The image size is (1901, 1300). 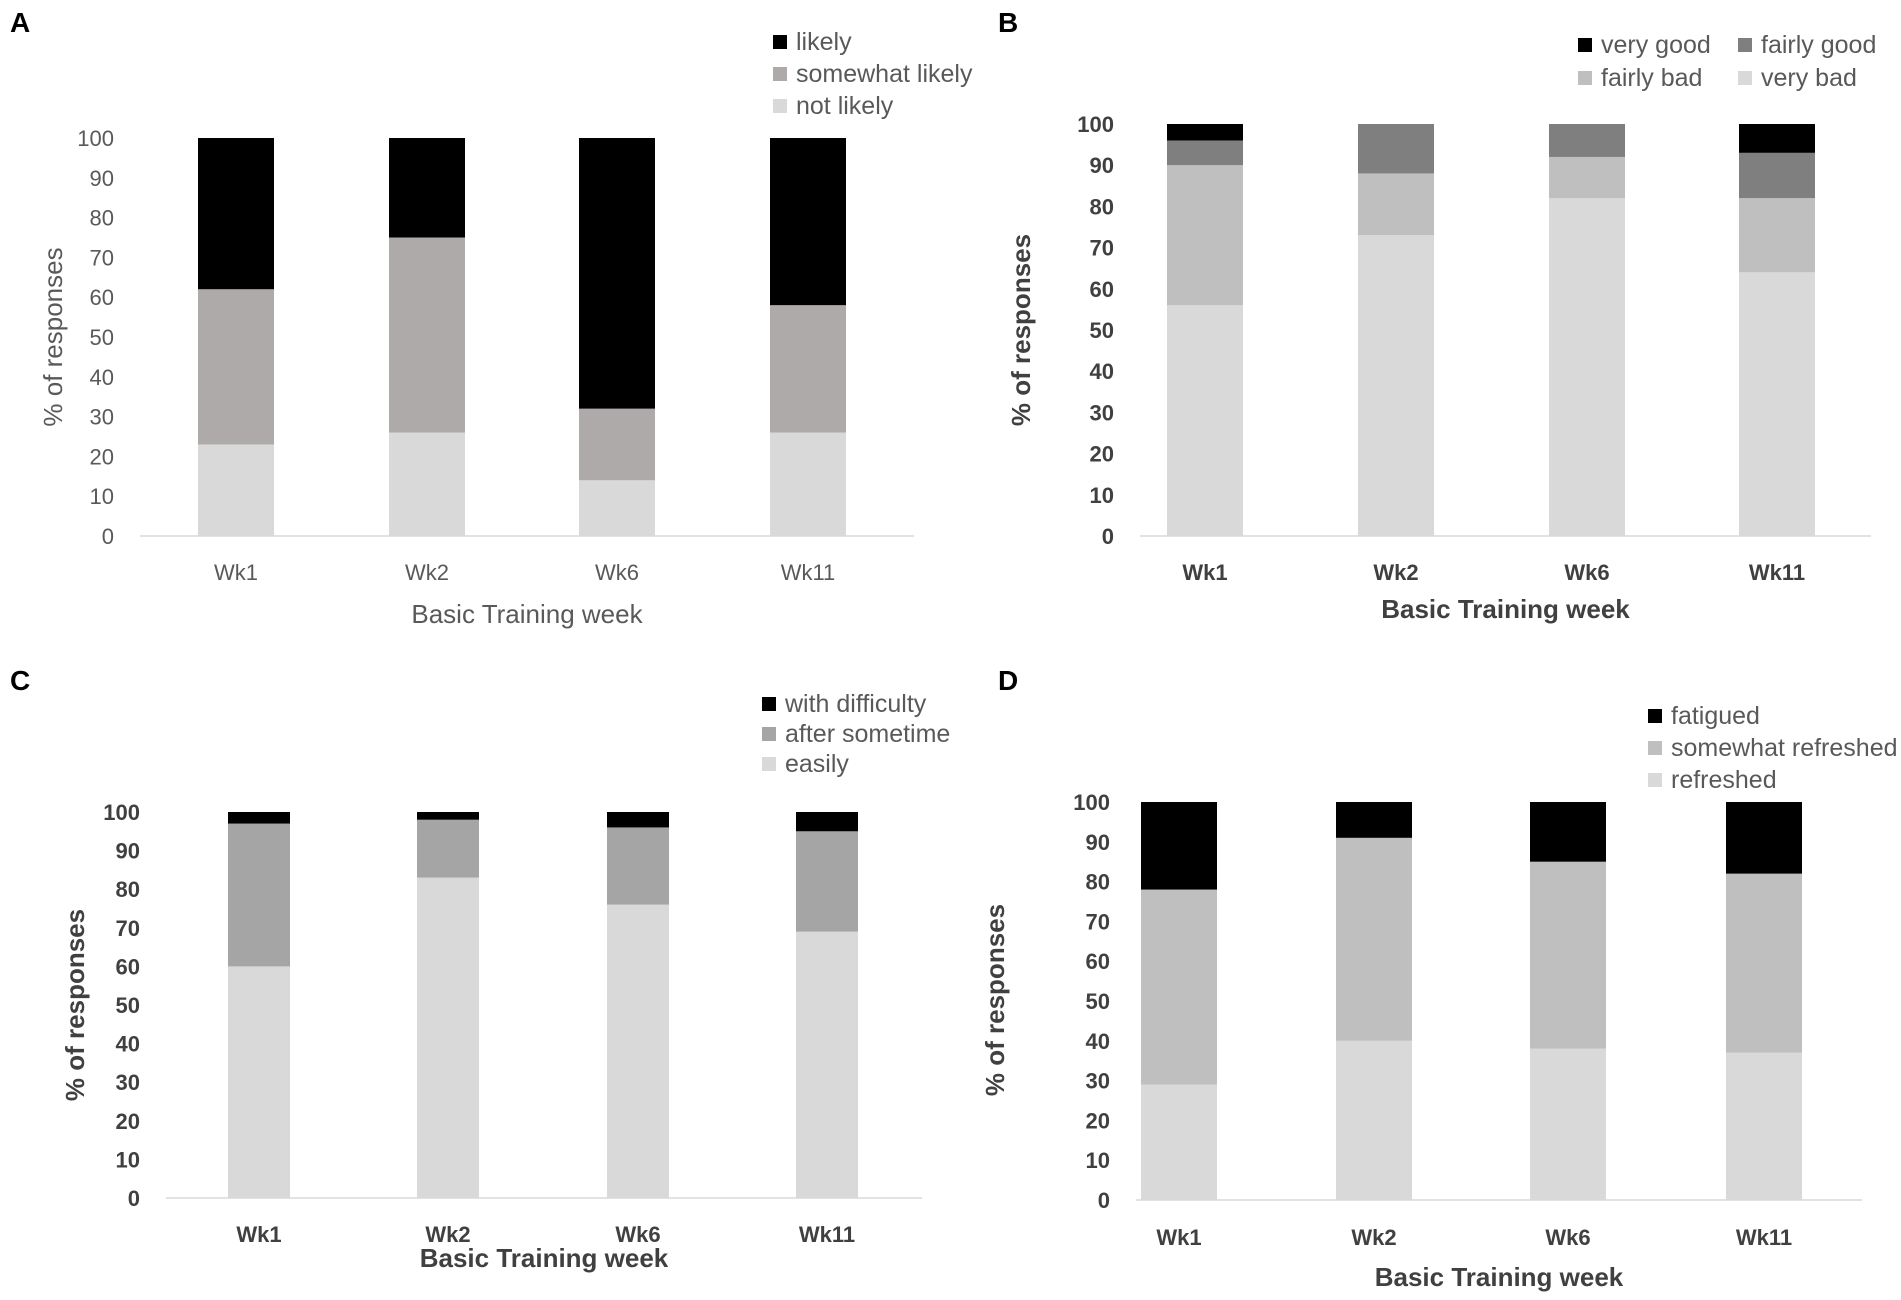 What do you see at coordinates (780, 42) in the screenshot?
I see `legend-swatch-likely` at bounding box center [780, 42].